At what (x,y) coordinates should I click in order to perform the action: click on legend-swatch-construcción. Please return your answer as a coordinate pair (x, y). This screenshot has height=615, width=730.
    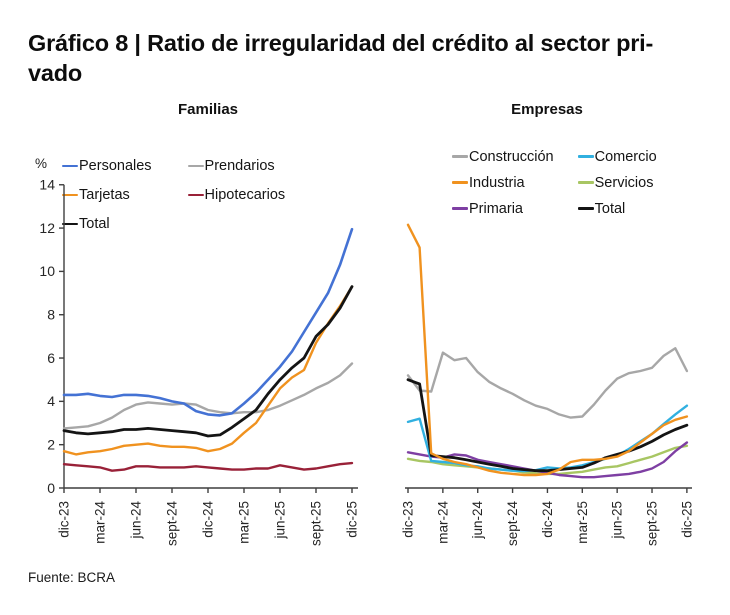
    Looking at the image, I should click on (460, 156).